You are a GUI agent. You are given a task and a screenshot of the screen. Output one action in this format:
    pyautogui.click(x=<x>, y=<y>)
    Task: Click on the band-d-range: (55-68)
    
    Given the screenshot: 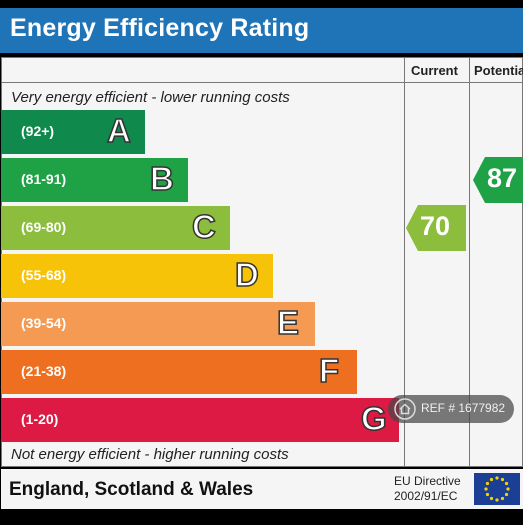 What is the action you would take?
    pyautogui.click(x=44, y=275)
    